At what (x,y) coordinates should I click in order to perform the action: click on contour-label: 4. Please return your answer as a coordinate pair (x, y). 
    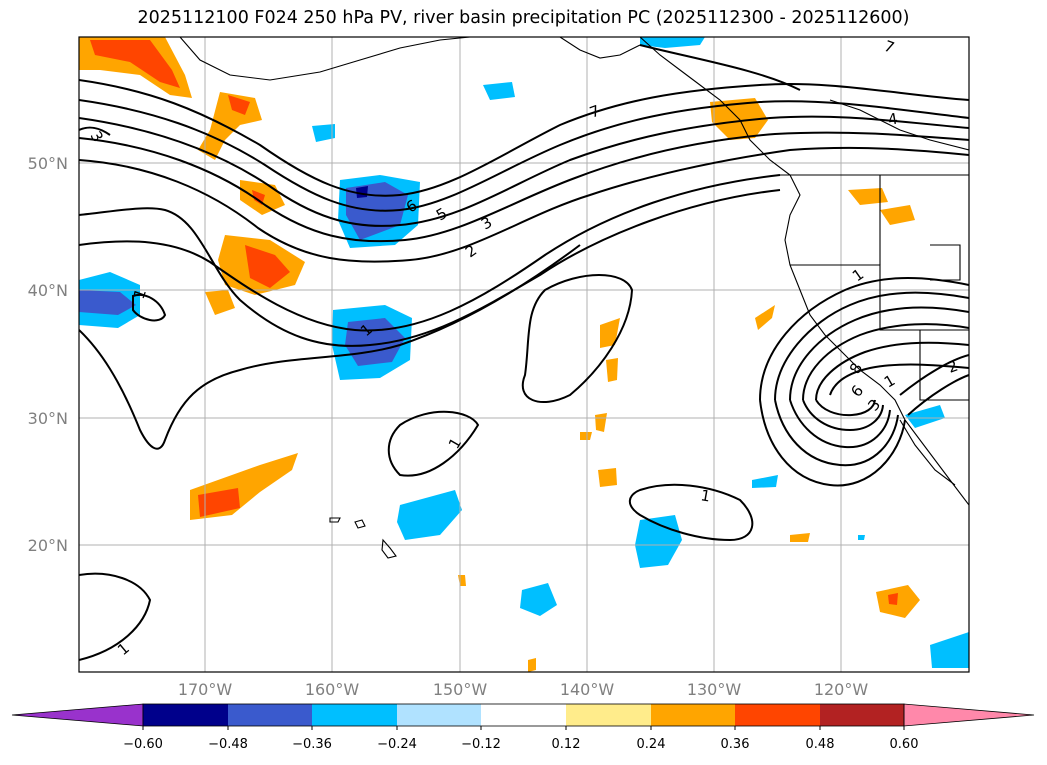
    Looking at the image, I should click on (893, 119).